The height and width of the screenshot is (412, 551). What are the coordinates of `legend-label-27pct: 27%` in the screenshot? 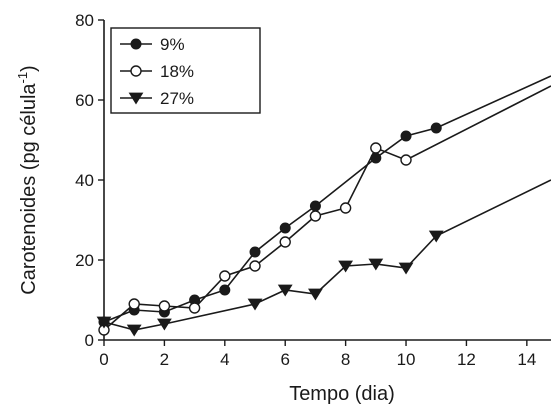 It's located at (177, 98).